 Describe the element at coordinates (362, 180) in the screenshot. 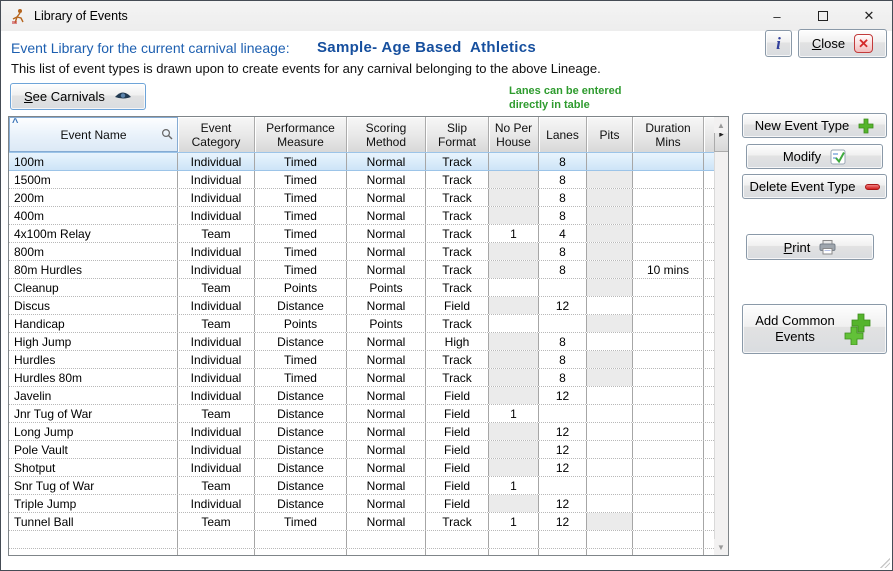

I see `table-row: 1500m Individual Timed Normal Track 8` at that location.